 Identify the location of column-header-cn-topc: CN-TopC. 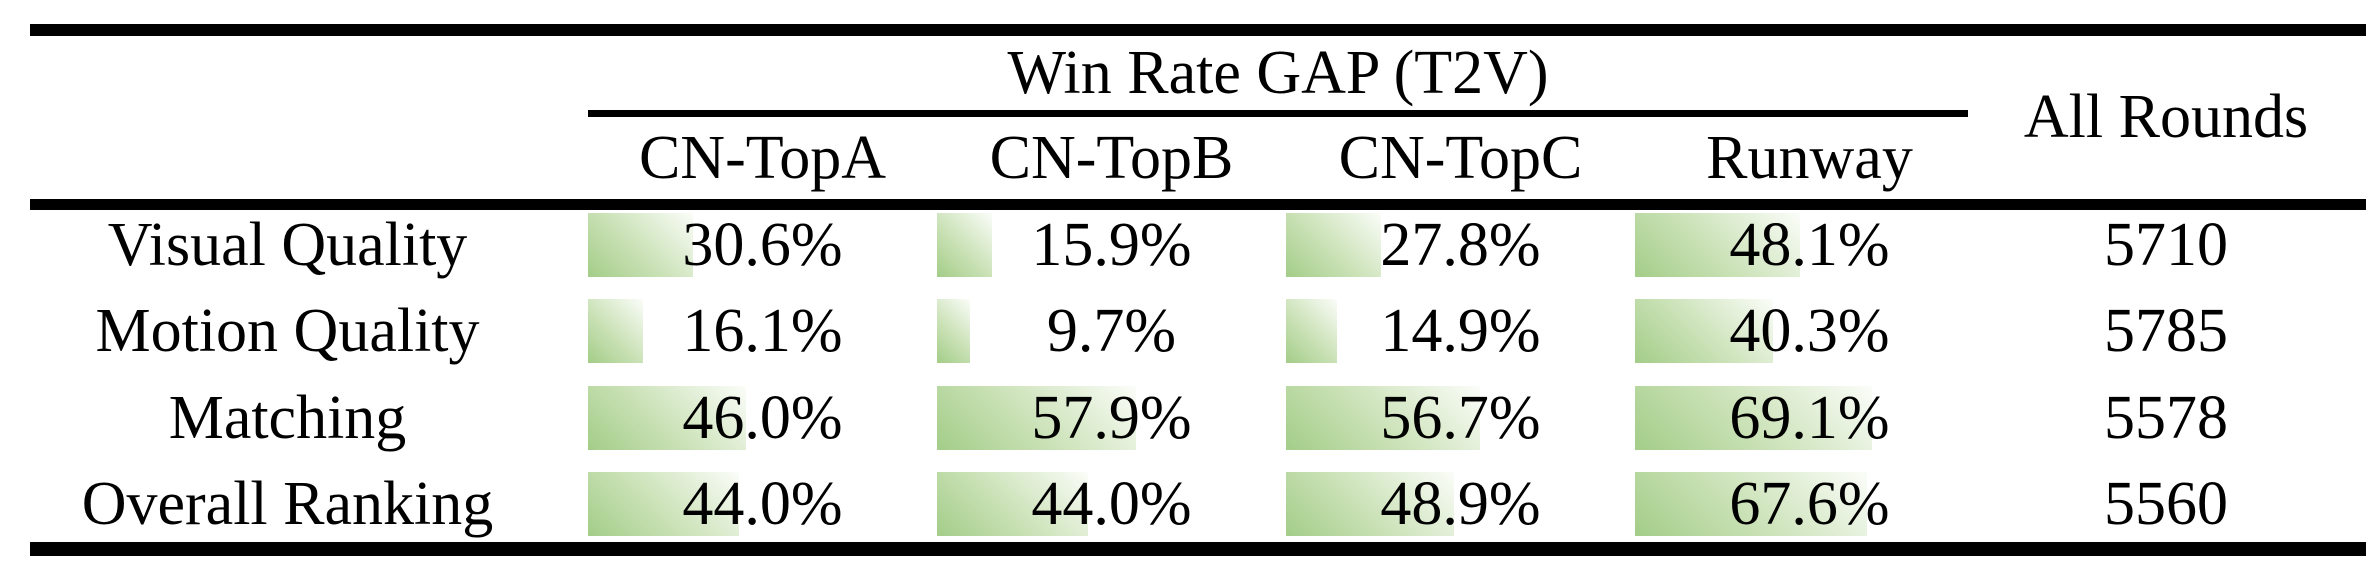
(1460, 157).